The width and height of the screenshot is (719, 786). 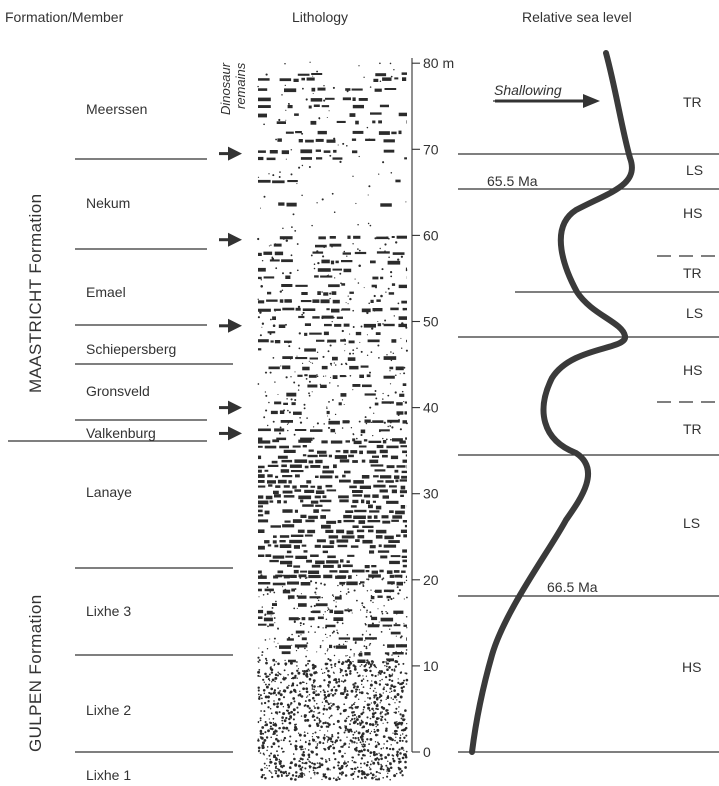 What do you see at coordinates (230, 293) in the screenshot?
I see `dinosaur-remains-arrows` at bounding box center [230, 293].